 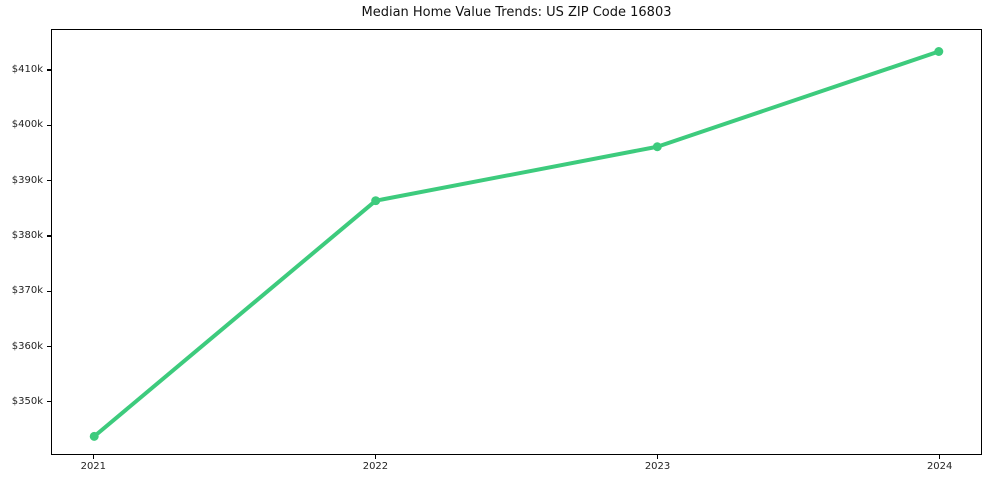 I want to click on y-tick-label: $370k, so click(x=27, y=291).